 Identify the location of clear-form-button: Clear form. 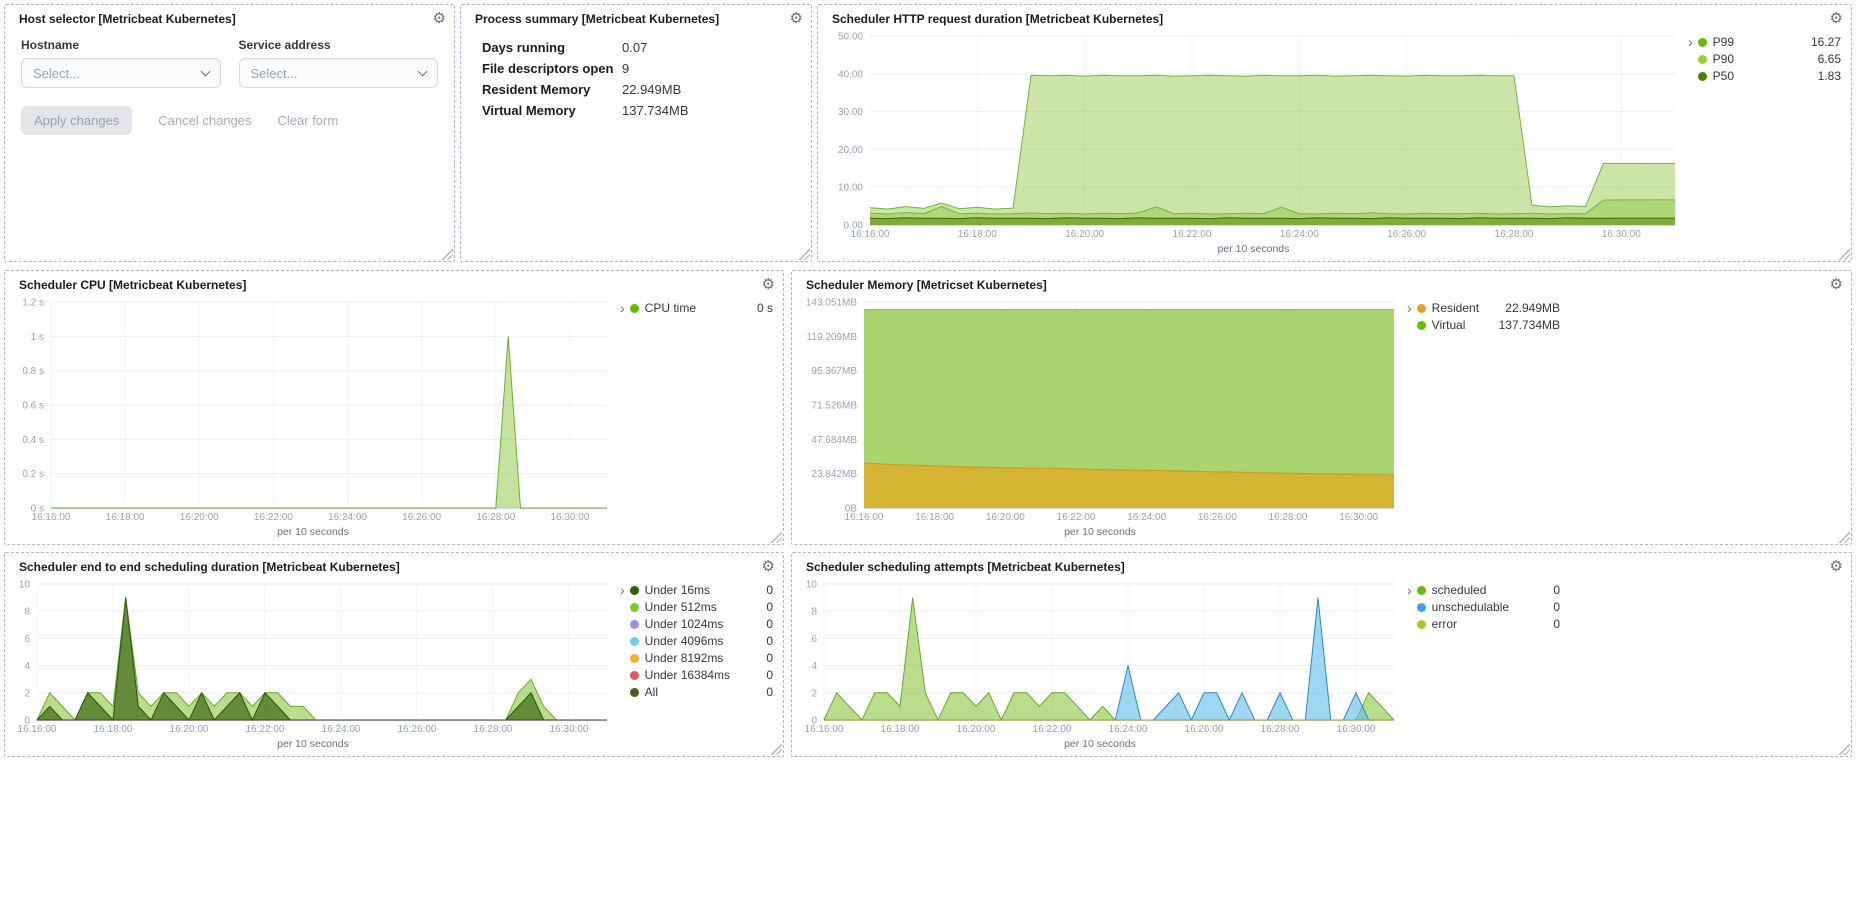
(308, 120).